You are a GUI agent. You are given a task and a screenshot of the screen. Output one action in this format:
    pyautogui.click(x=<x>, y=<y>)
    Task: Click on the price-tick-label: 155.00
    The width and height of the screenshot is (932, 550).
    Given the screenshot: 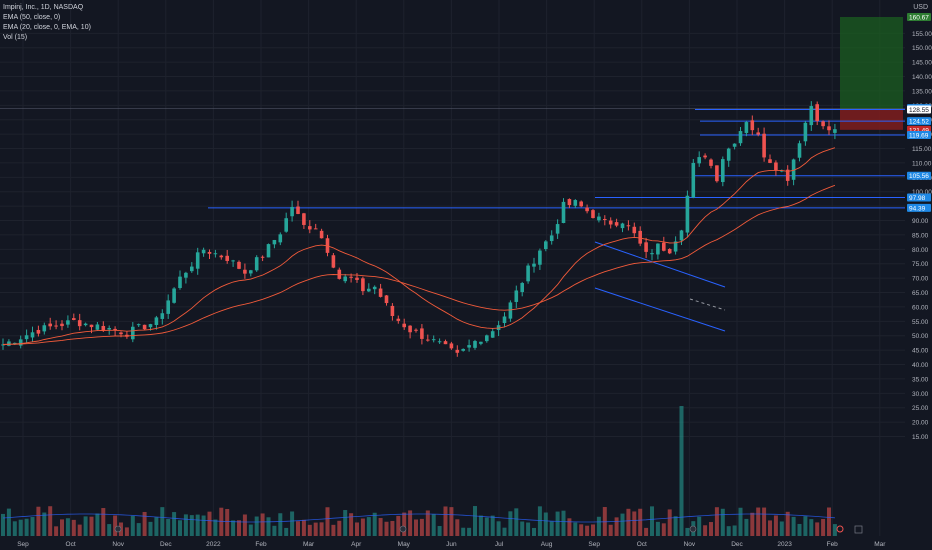 What is the action you would take?
    pyautogui.click(x=922, y=34)
    